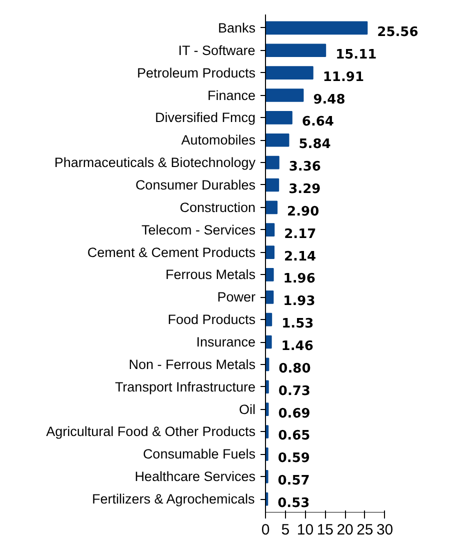 The height and width of the screenshot is (546, 458). Describe the element at coordinates (314, 144) in the screenshot. I see `data-label: 5.84` at that location.